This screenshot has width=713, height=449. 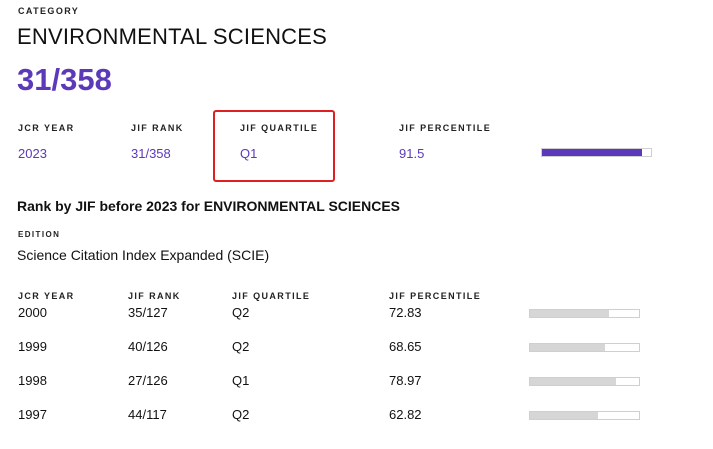 What do you see at coordinates (32, 153) in the screenshot?
I see `current-jcr-year: 2023` at bounding box center [32, 153].